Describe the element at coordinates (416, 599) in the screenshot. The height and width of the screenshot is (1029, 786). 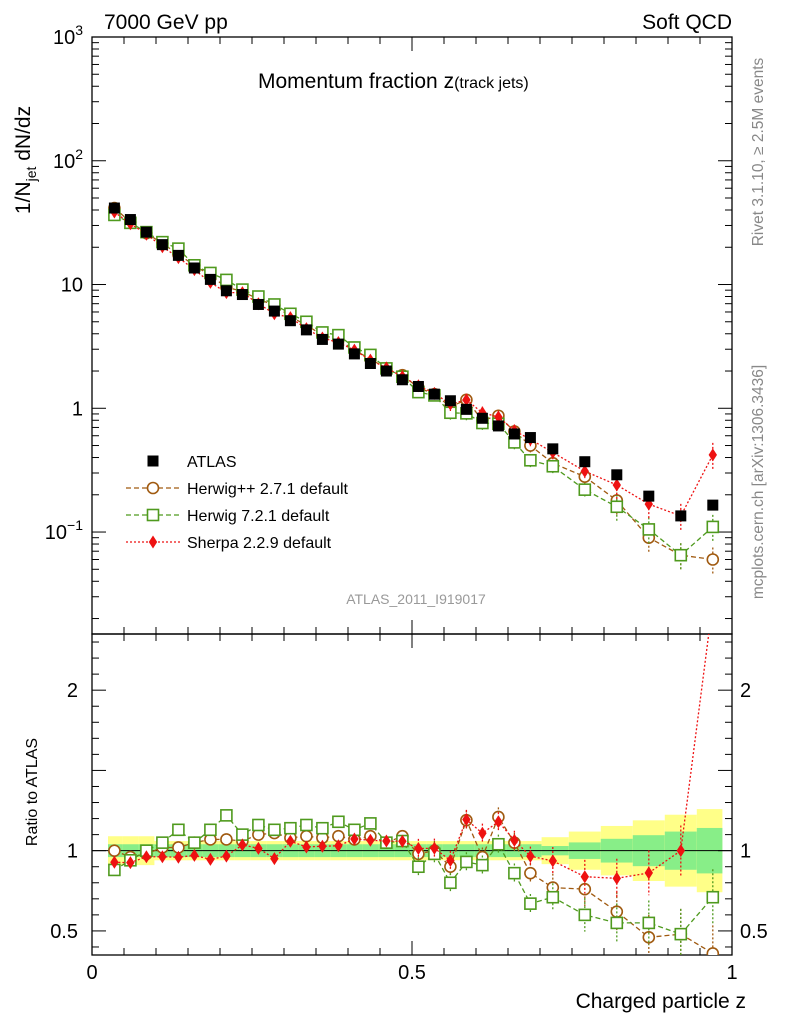
I see `analysis-id-label: ATLAS_2011_I919017` at that location.